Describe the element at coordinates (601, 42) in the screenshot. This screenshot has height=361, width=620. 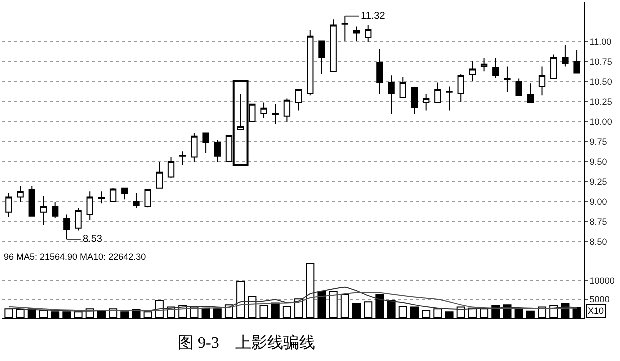
I see `y-tick-label: 11.00` at that location.